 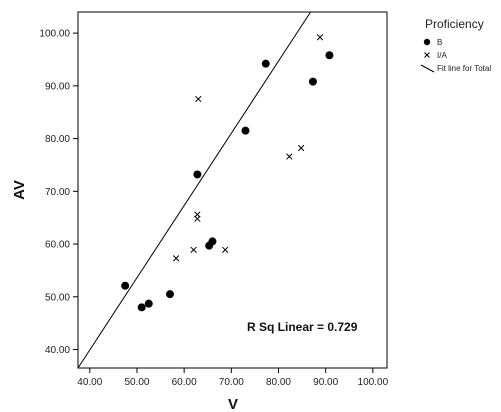 I want to click on legend-marker-circle, so click(x=427, y=42).